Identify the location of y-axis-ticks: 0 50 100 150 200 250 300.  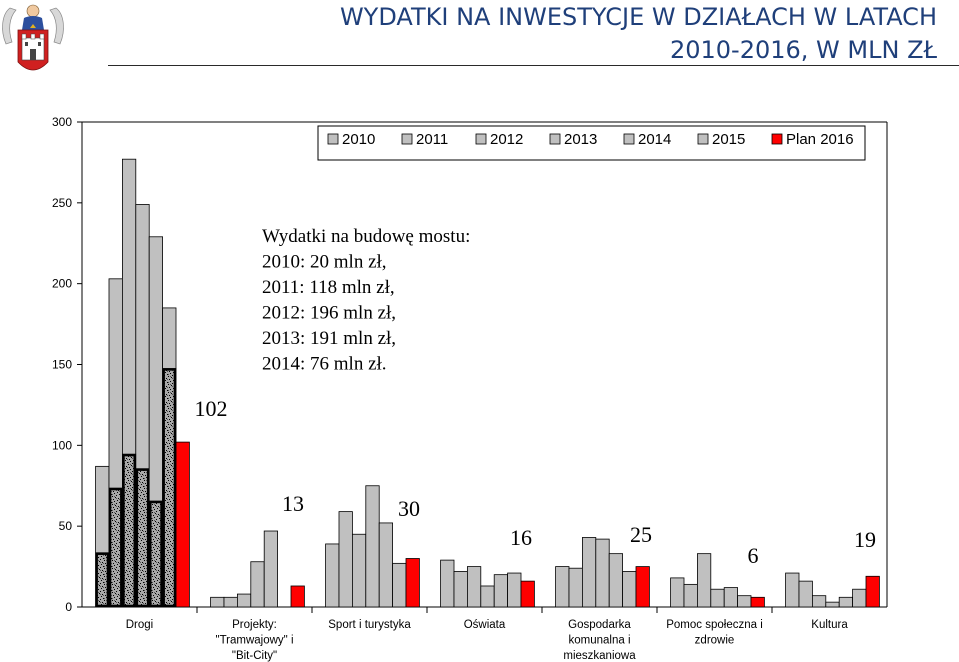
(67, 364).